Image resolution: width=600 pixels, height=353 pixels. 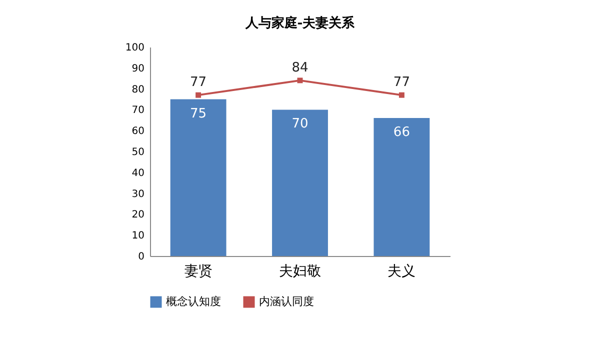 What do you see at coordinates (138, 194) in the screenshot?
I see `y-tick-label: 30` at bounding box center [138, 194].